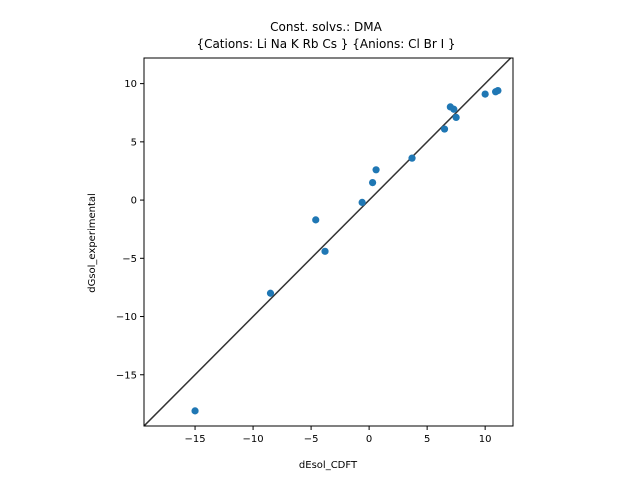 Image resolution: width=640 pixels, height=480 pixels. What do you see at coordinates (311, 439) in the screenshot?
I see `x-tick-label-2: −5` at bounding box center [311, 439].